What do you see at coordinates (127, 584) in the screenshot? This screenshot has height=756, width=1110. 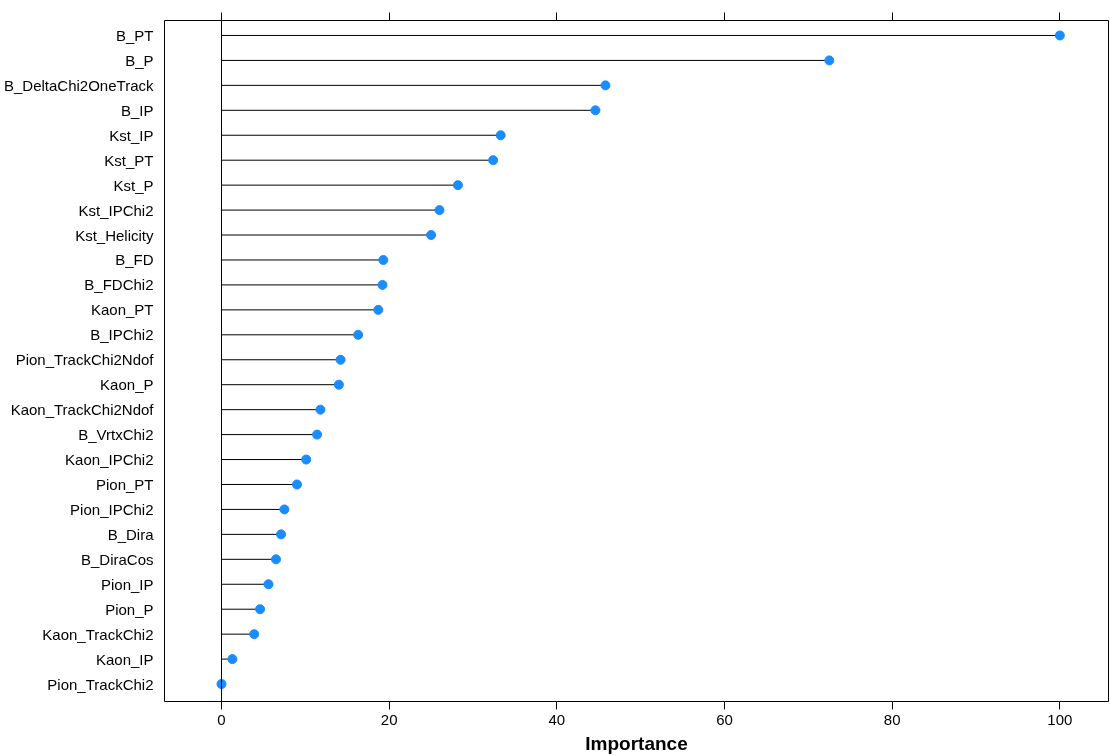 I see `y-tick-label: Pion_IP` at bounding box center [127, 584].